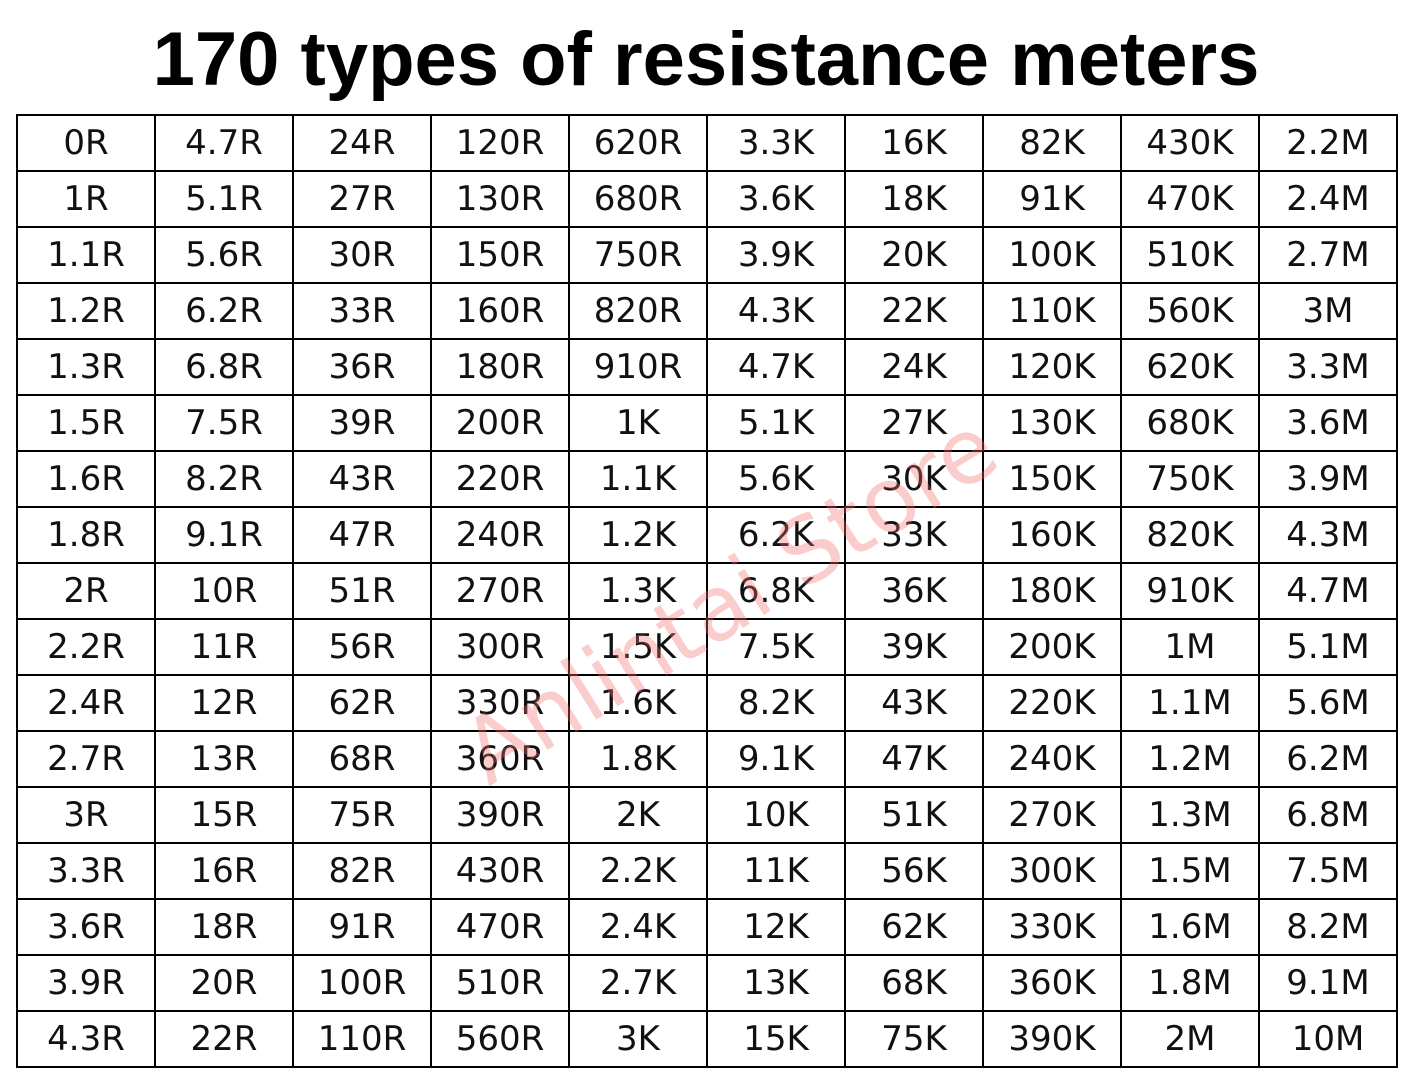 This screenshot has height=1081, width=1412. I want to click on table-cell: 240R, so click(500, 535).